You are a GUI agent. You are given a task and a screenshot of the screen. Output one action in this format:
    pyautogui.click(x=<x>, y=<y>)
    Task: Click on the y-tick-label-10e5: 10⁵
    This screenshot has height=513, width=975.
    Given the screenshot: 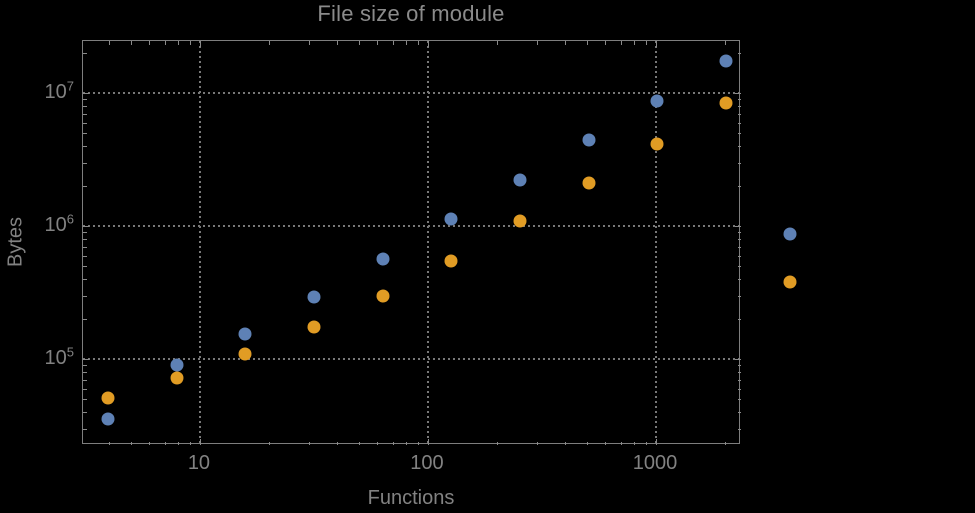 What is the action you would take?
    pyautogui.click(x=59, y=357)
    